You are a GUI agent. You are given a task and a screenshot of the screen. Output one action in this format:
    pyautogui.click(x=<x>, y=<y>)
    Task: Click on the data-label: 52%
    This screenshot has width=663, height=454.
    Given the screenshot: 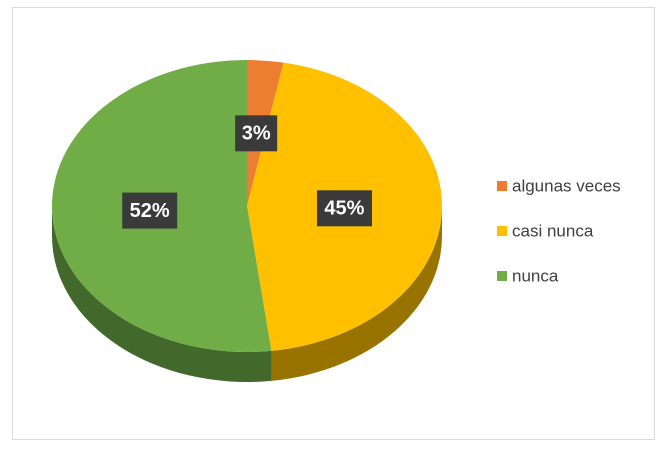 What is the action you would take?
    pyautogui.click(x=150, y=211)
    